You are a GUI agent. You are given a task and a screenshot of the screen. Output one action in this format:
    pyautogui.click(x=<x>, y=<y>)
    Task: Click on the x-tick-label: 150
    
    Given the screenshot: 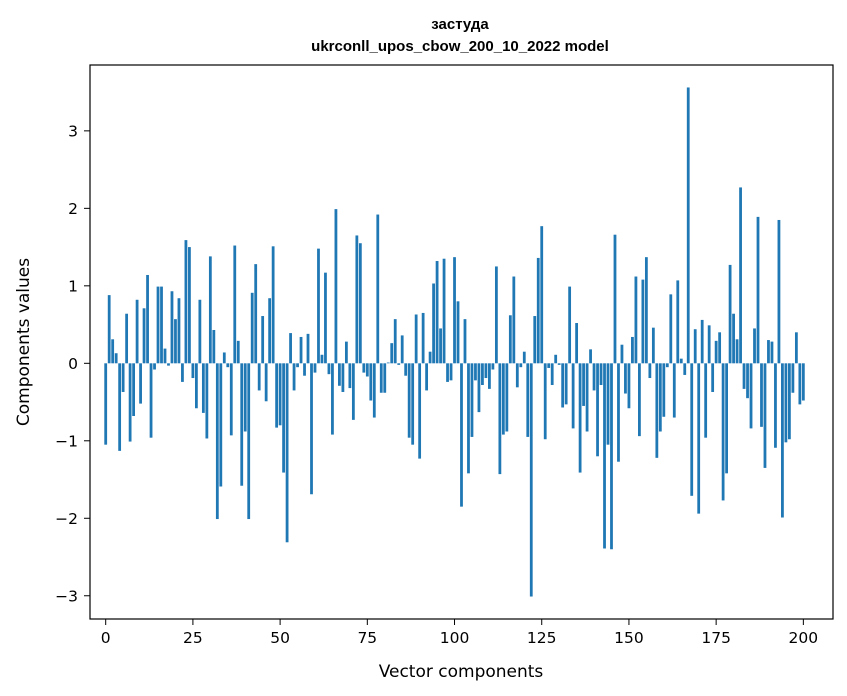 What is the action you would take?
    pyautogui.click(x=629, y=638)
    